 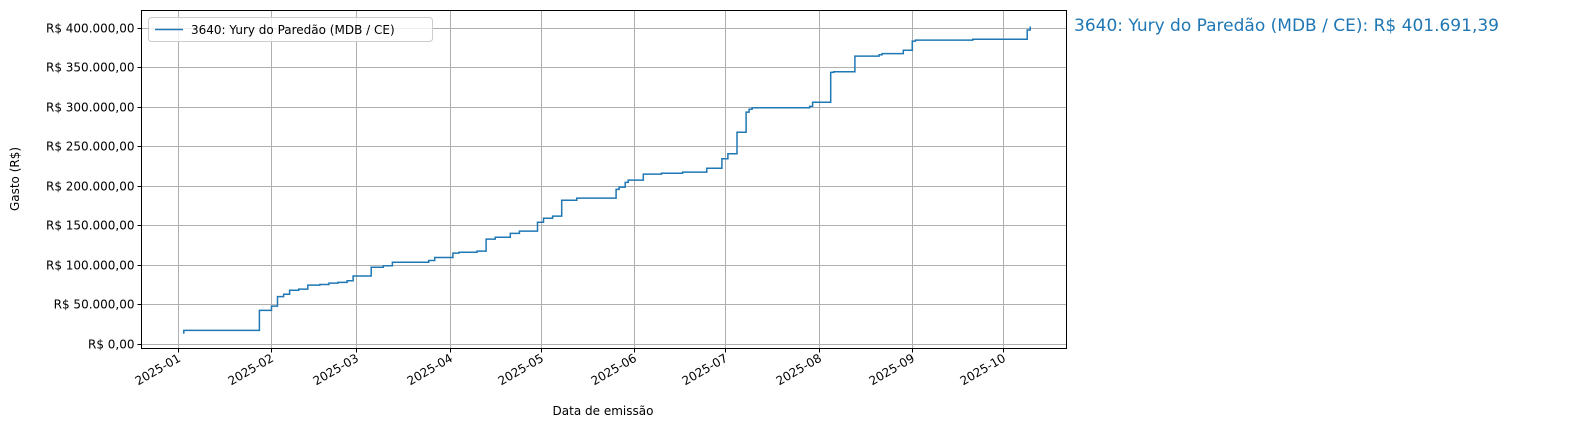 I want to click on x-tick-label: 2025-04, so click(x=430, y=369).